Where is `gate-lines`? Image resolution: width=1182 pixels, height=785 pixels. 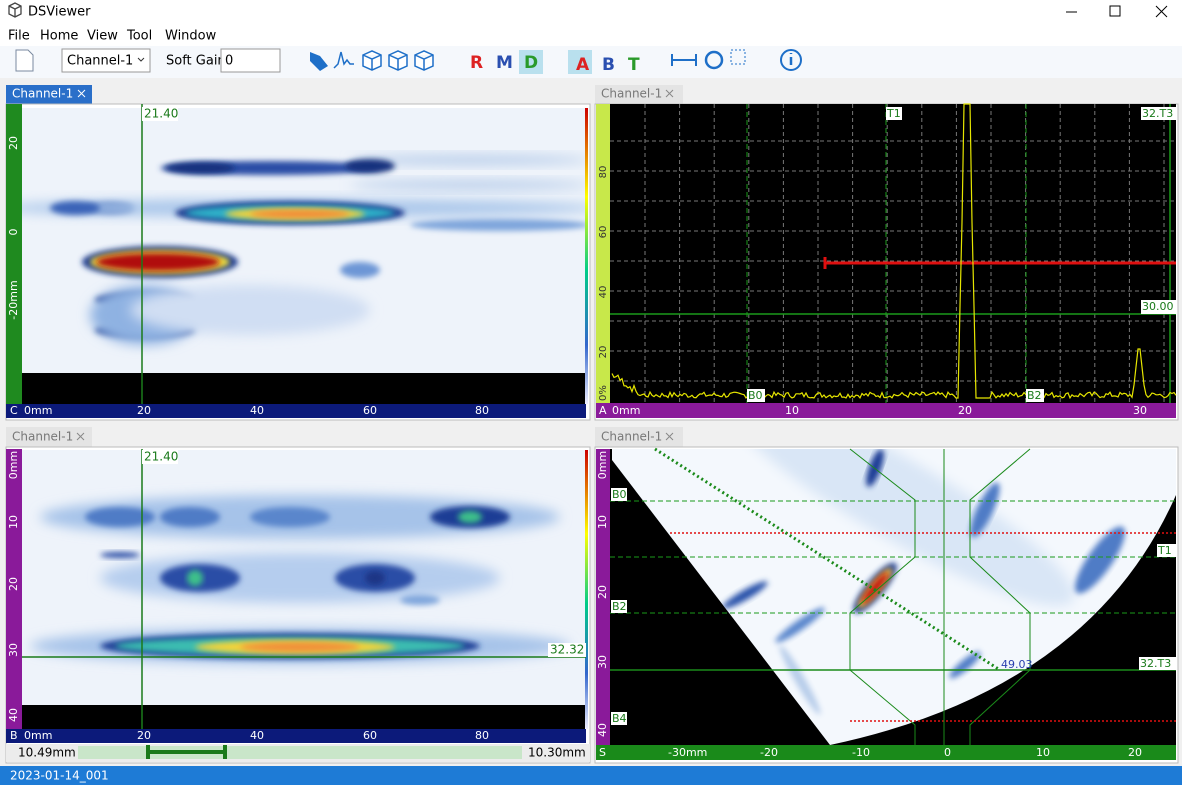 gate-lines is located at coordinates (893, 557).